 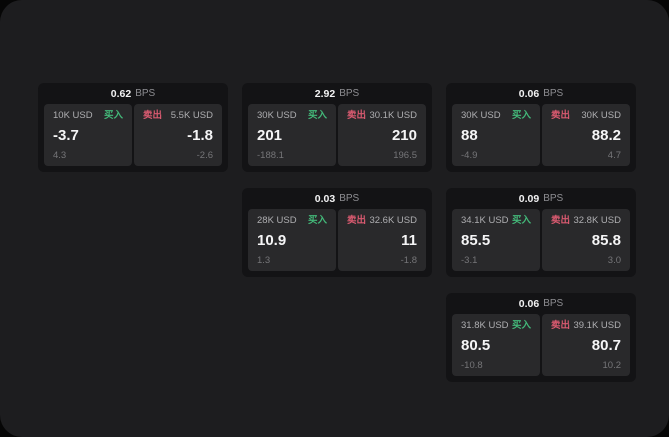 What do you see at coordinates (337, 93) in the screenshot?
I see `bps-header: 2.92 BPS` at bounding box center [337, 93].